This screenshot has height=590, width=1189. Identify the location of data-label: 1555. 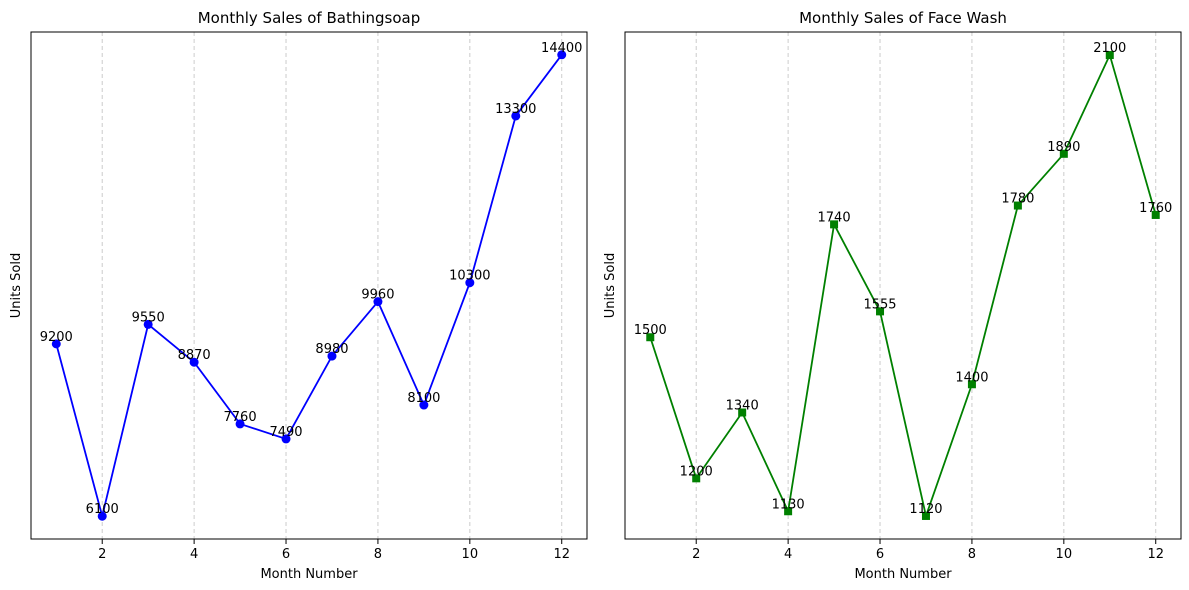
(879, 304).